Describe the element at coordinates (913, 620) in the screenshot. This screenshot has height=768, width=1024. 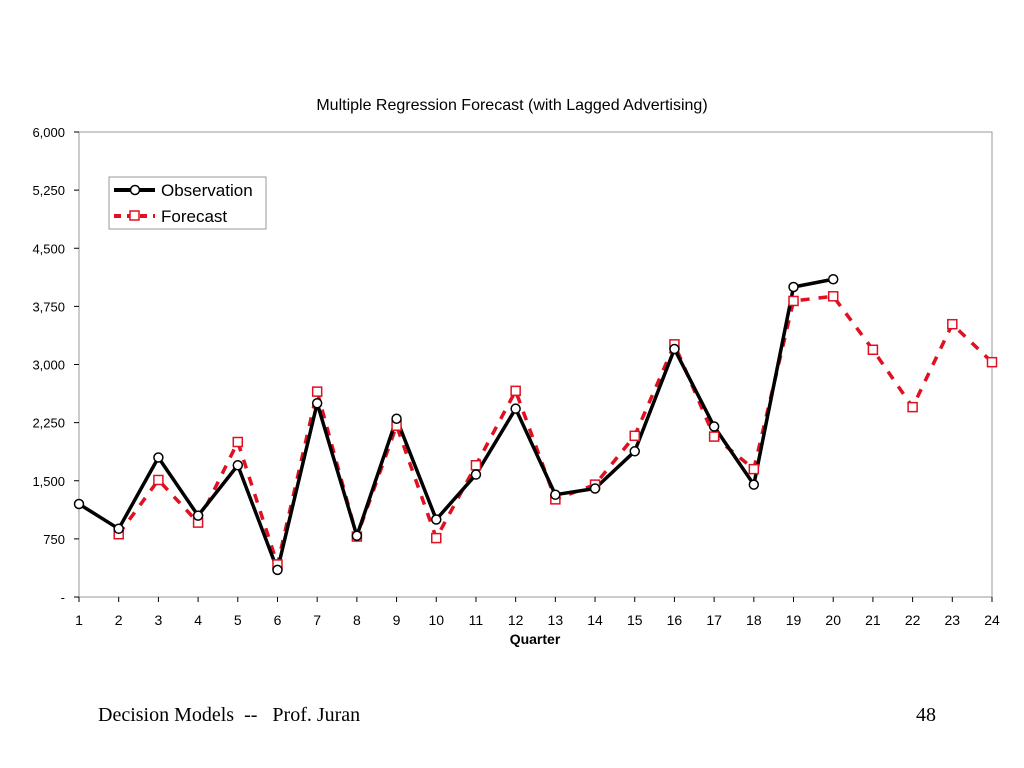
I see `x-tick-label: 22` at that location.